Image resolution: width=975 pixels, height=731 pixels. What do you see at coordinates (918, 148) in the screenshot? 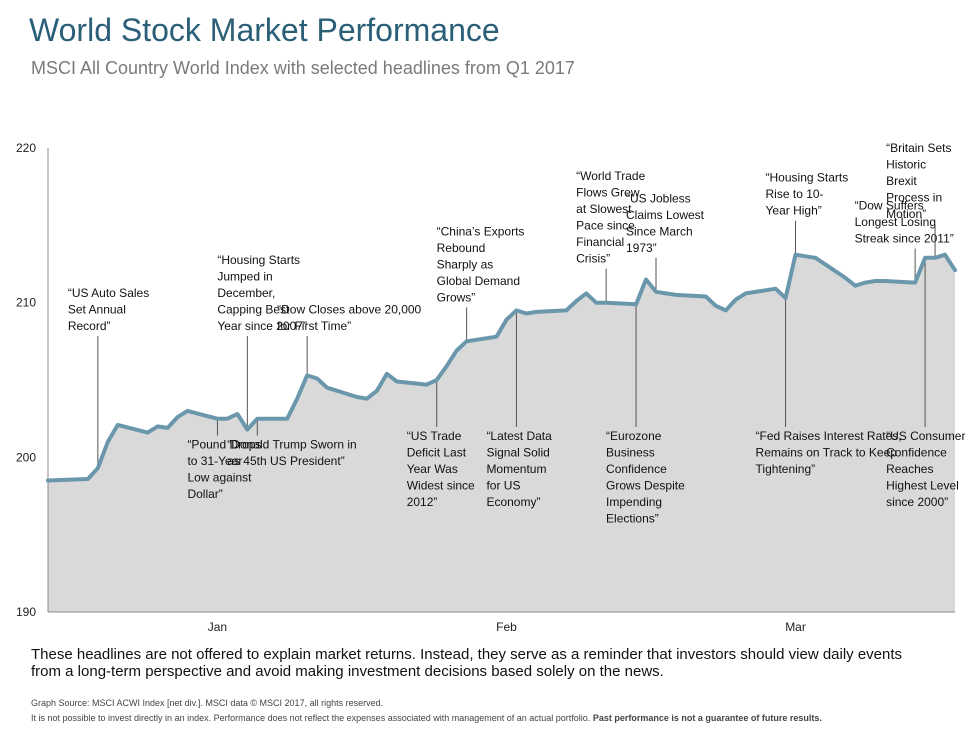
I see `headline-annotation: “Britain Sets` at bounding box center [918, 148].